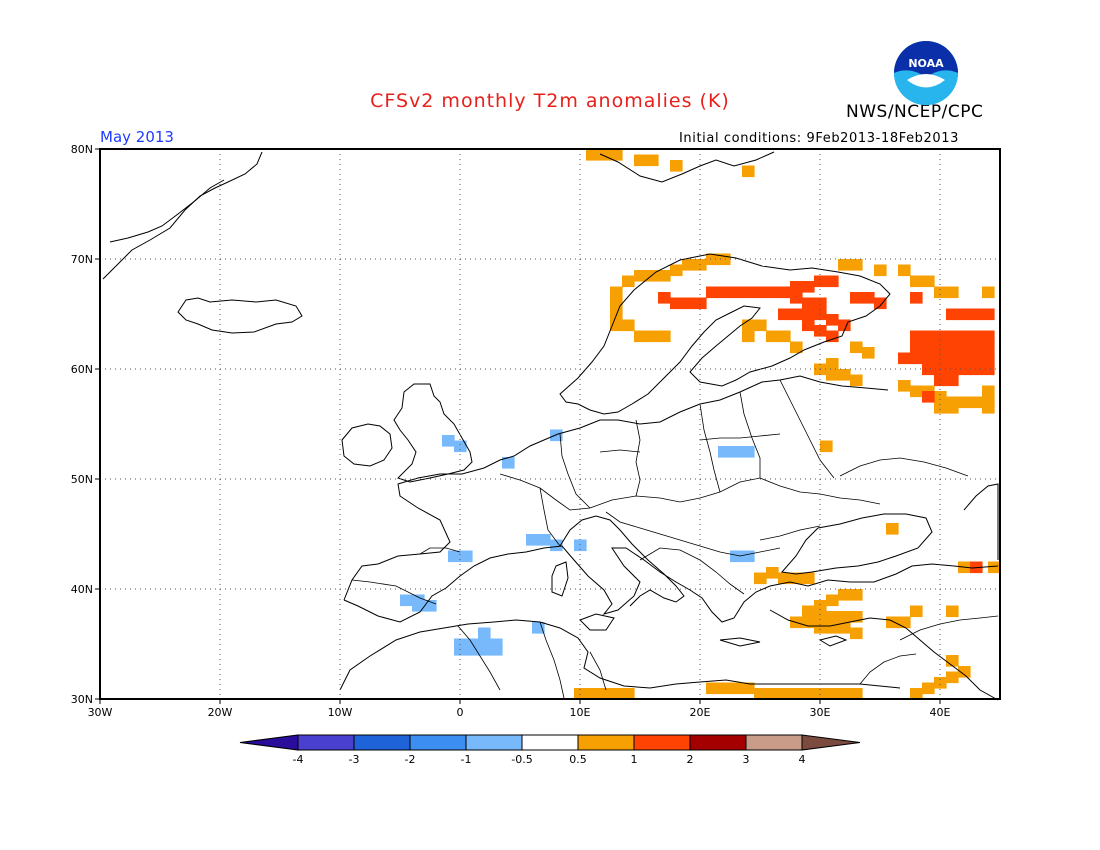  What do you see at coordinates (82, 699) in the screenshot?
I see `latitude-label: 30N` at bounding box center [82, 699].